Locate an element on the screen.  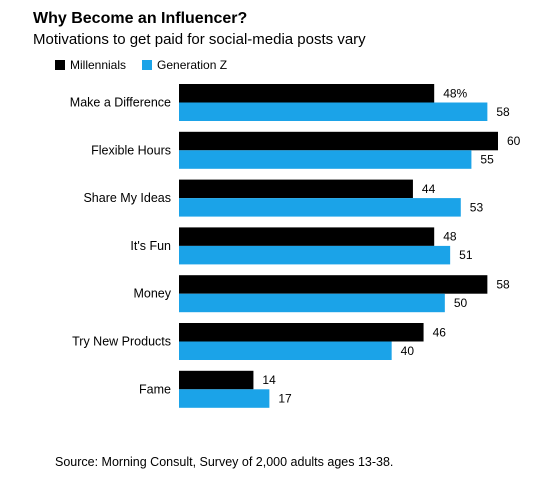
legend-item-generation-z: Generation Z is located at coordinates (184, 65).